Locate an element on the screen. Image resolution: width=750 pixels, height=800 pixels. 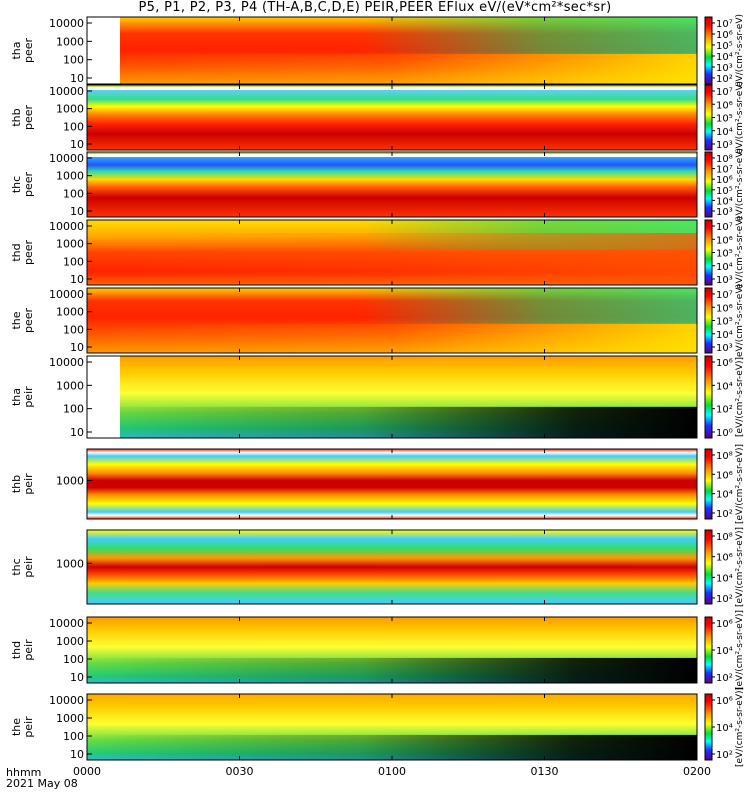
x-tick-label: 0200 is located at coordinates (697, 771).